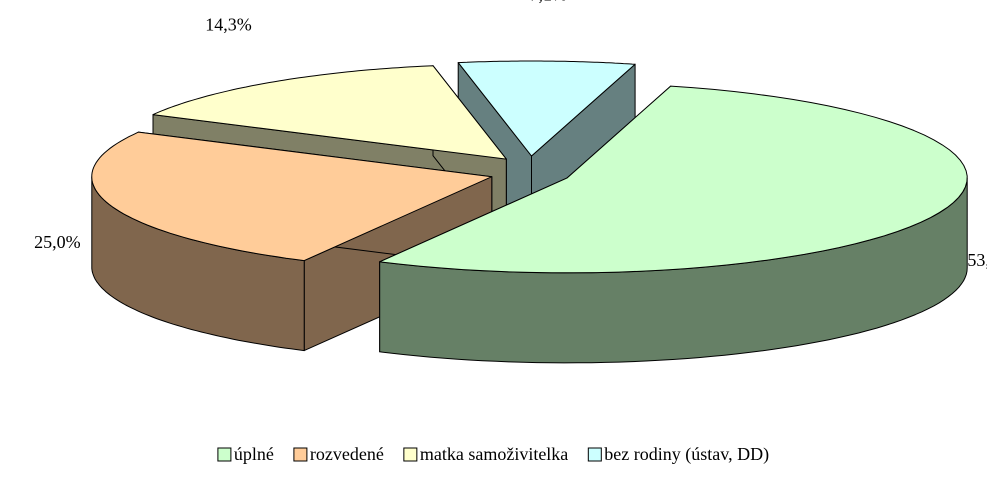  What do you see at coordinates (254, 454) in the screenshot?
I see `legend-label: úplné` at bounding box center [254, 454].